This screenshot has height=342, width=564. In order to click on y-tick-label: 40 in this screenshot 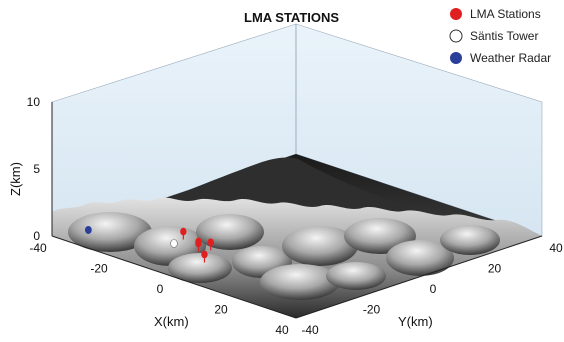, I will do `click(556, 248)`.